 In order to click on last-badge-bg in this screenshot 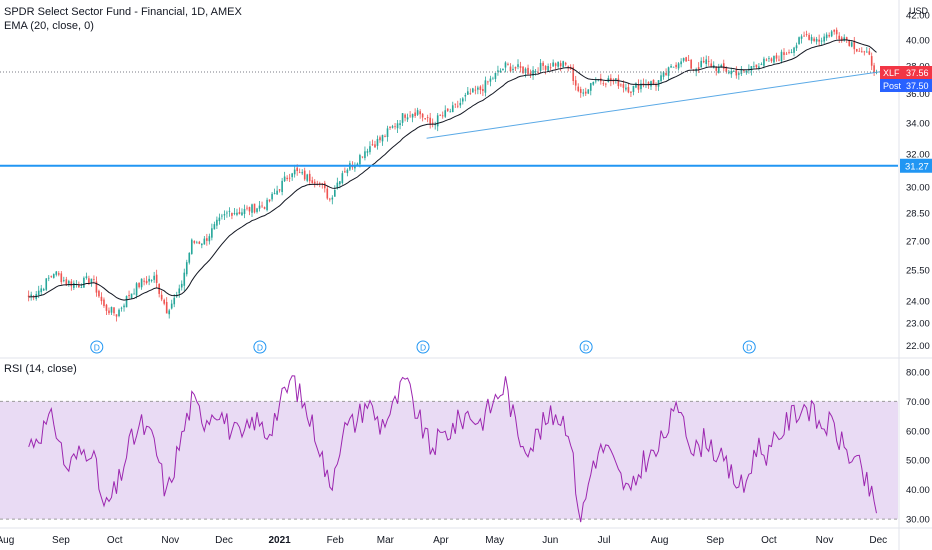, I will do `click(906, 73)`.